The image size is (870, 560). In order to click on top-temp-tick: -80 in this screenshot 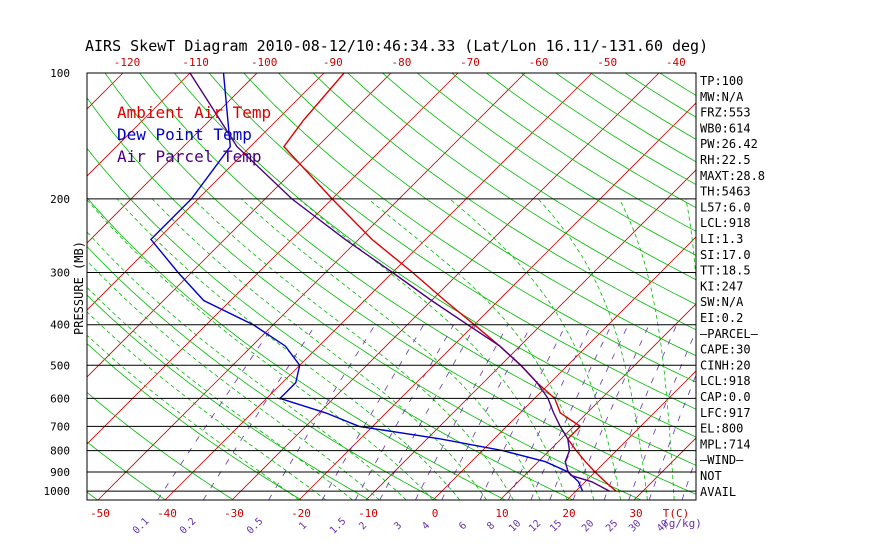, I will do `click(401, 62)`.